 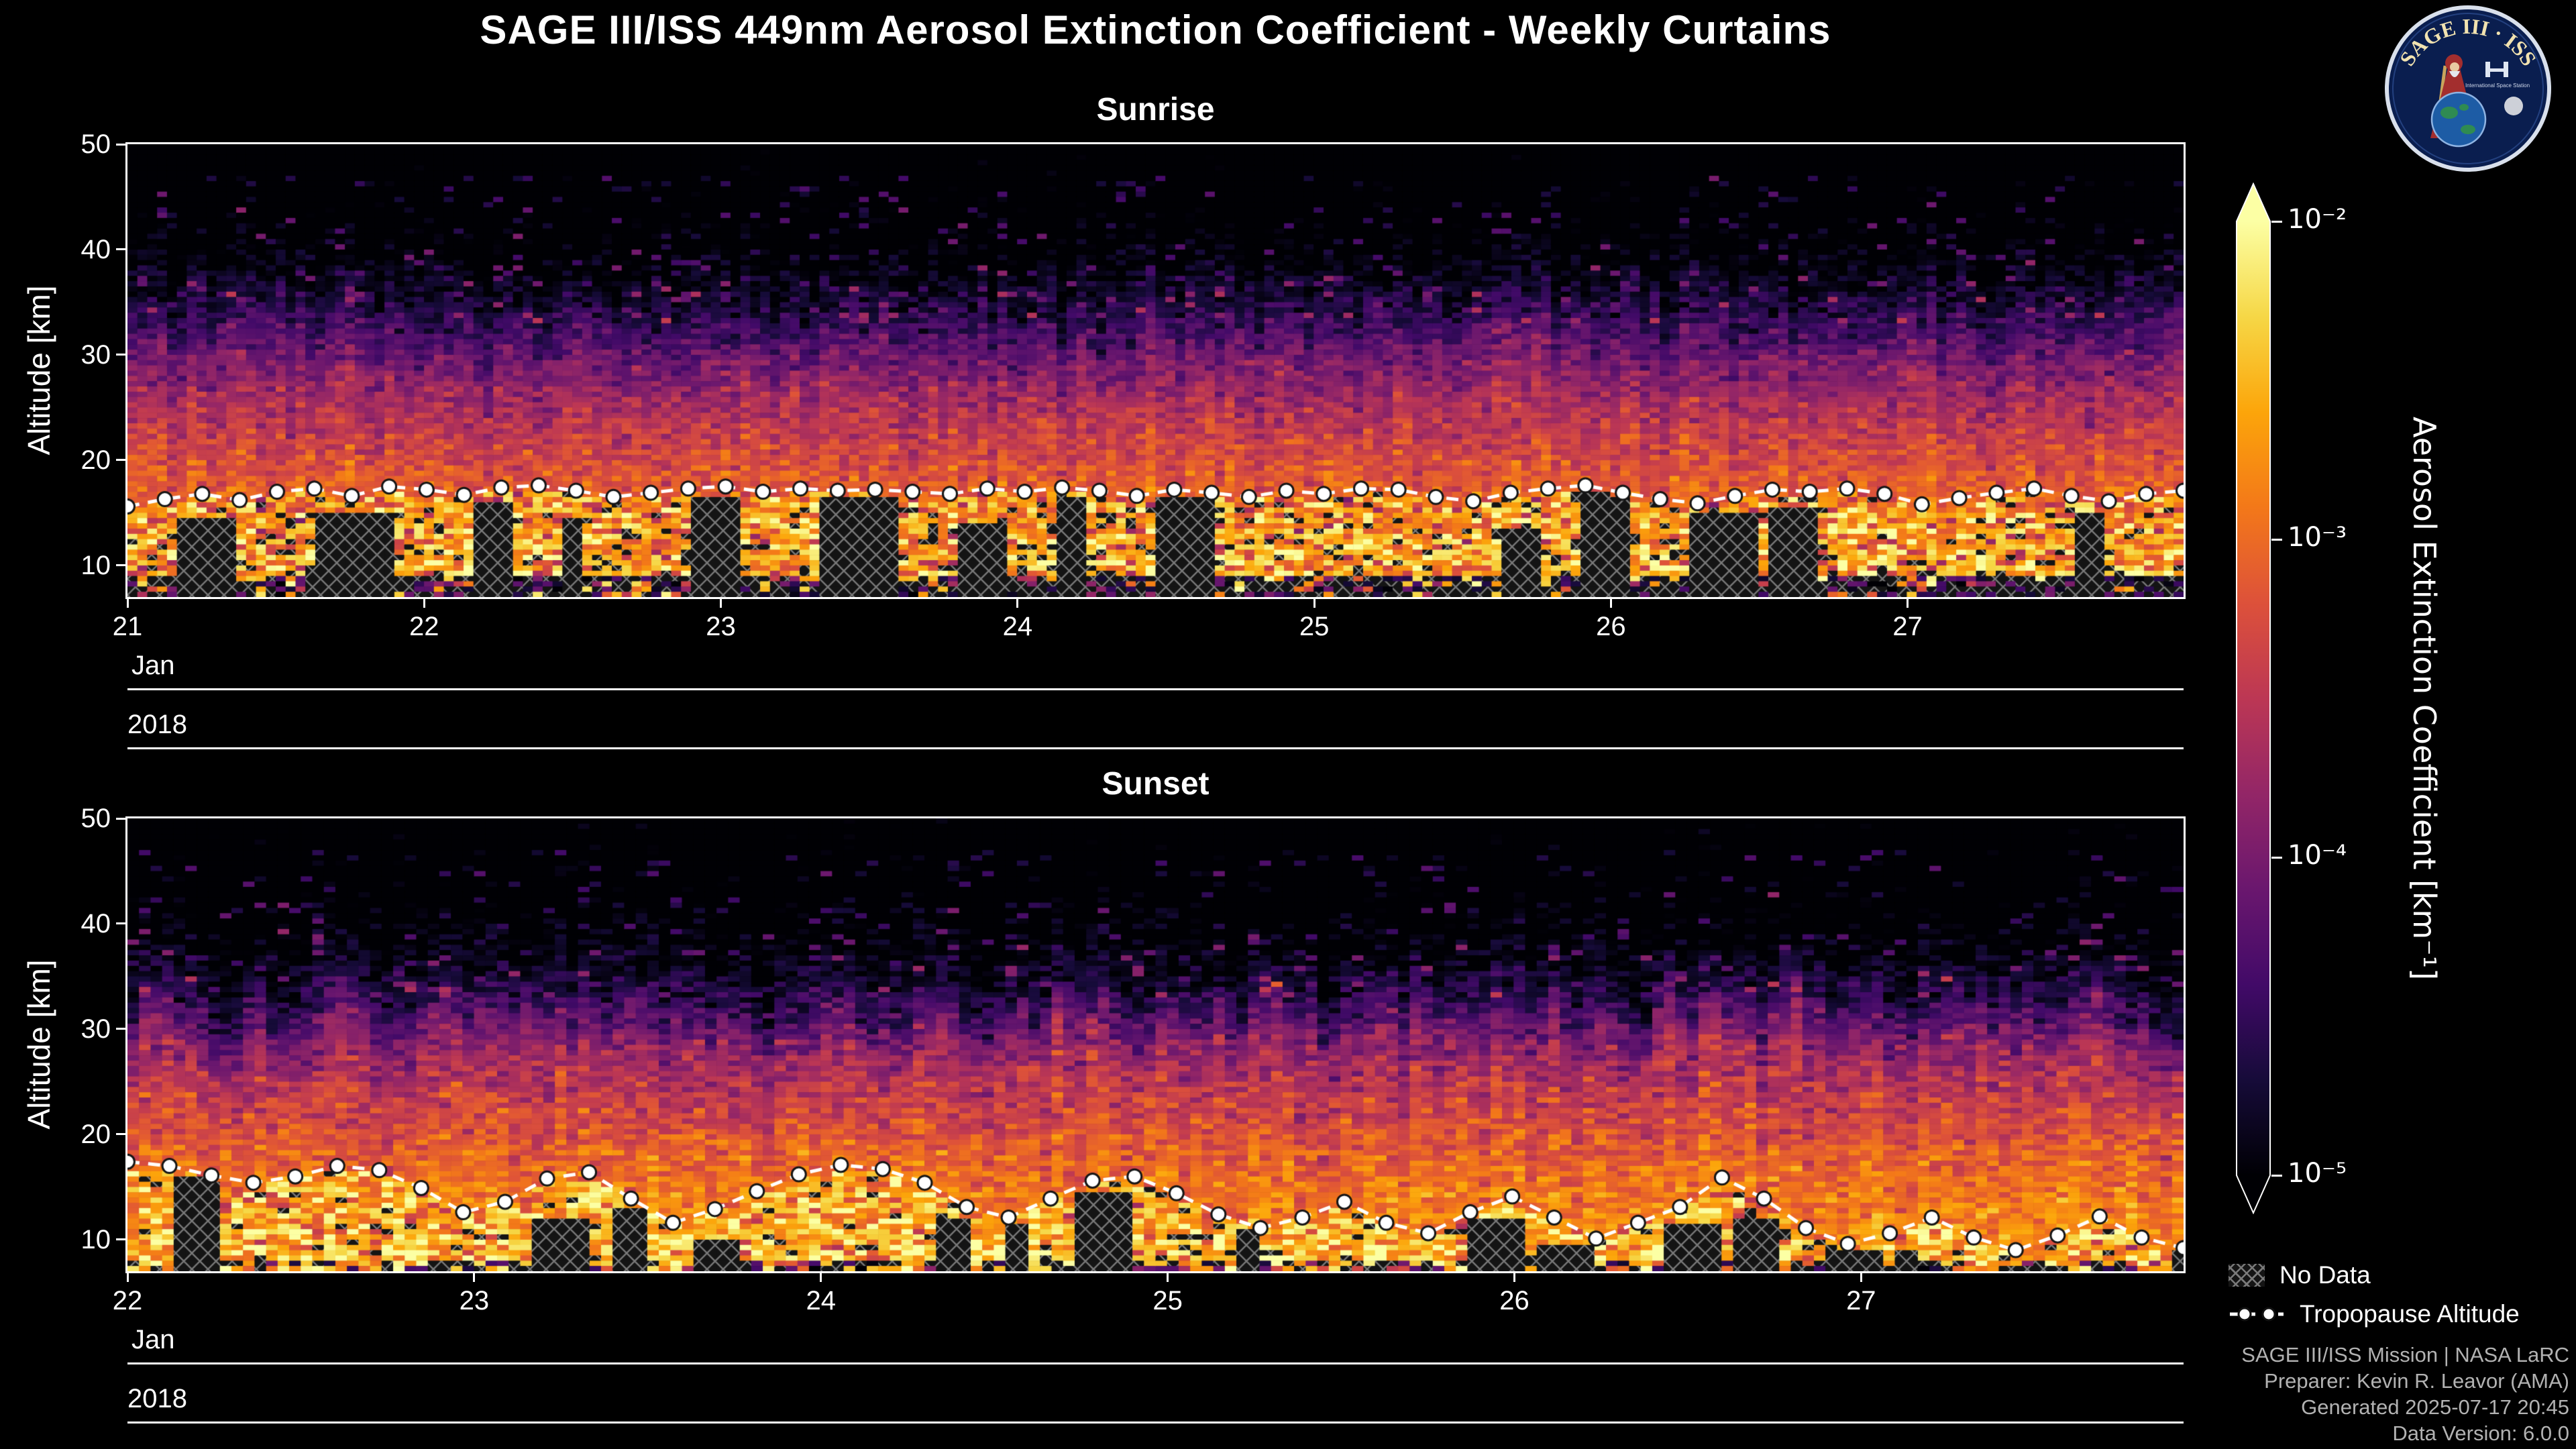 I want to click on no-data-hatch-swatch-icon, so click(x=2247, y=1275).